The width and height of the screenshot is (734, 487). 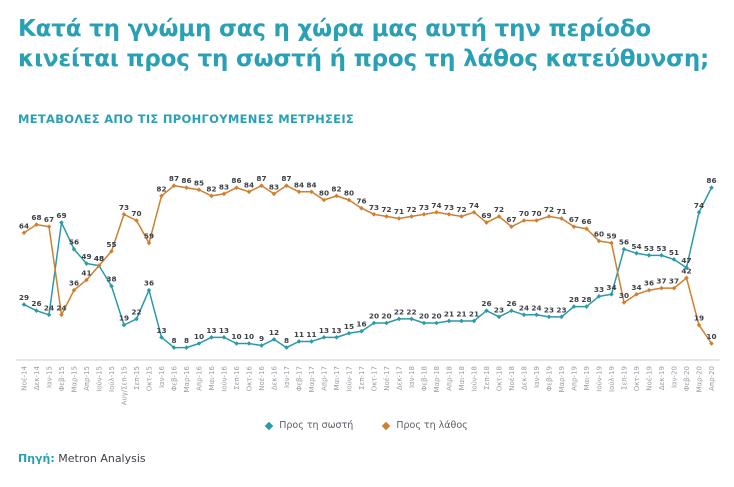 I want to click on svg-text: Μαι-19, so click(x=587, y=378).